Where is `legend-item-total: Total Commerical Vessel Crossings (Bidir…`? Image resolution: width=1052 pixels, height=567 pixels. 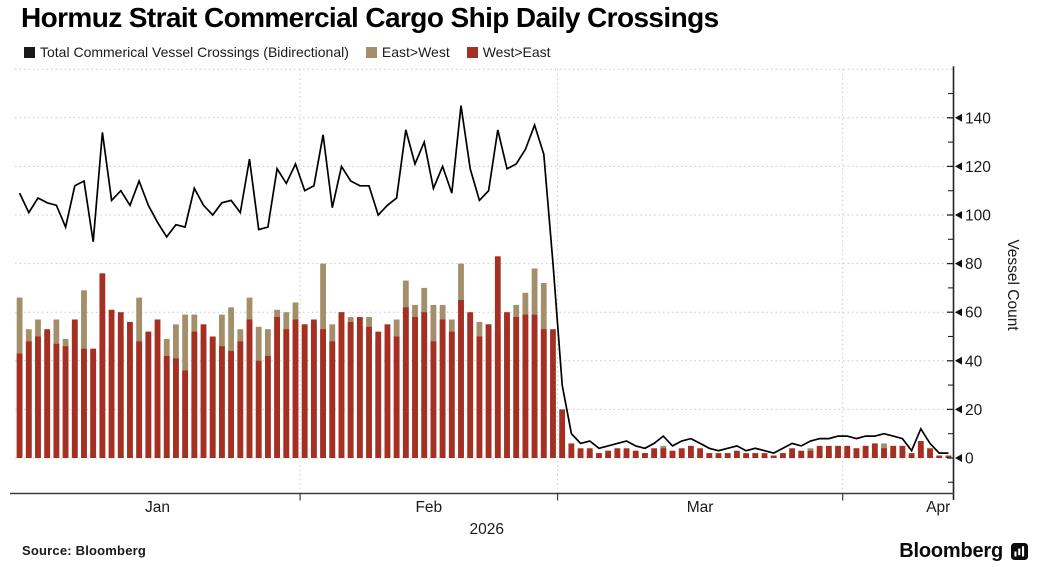
legend-item-total: Total Commerical Vessel Crossings (Bidir… is located at coordinates (186, 52).